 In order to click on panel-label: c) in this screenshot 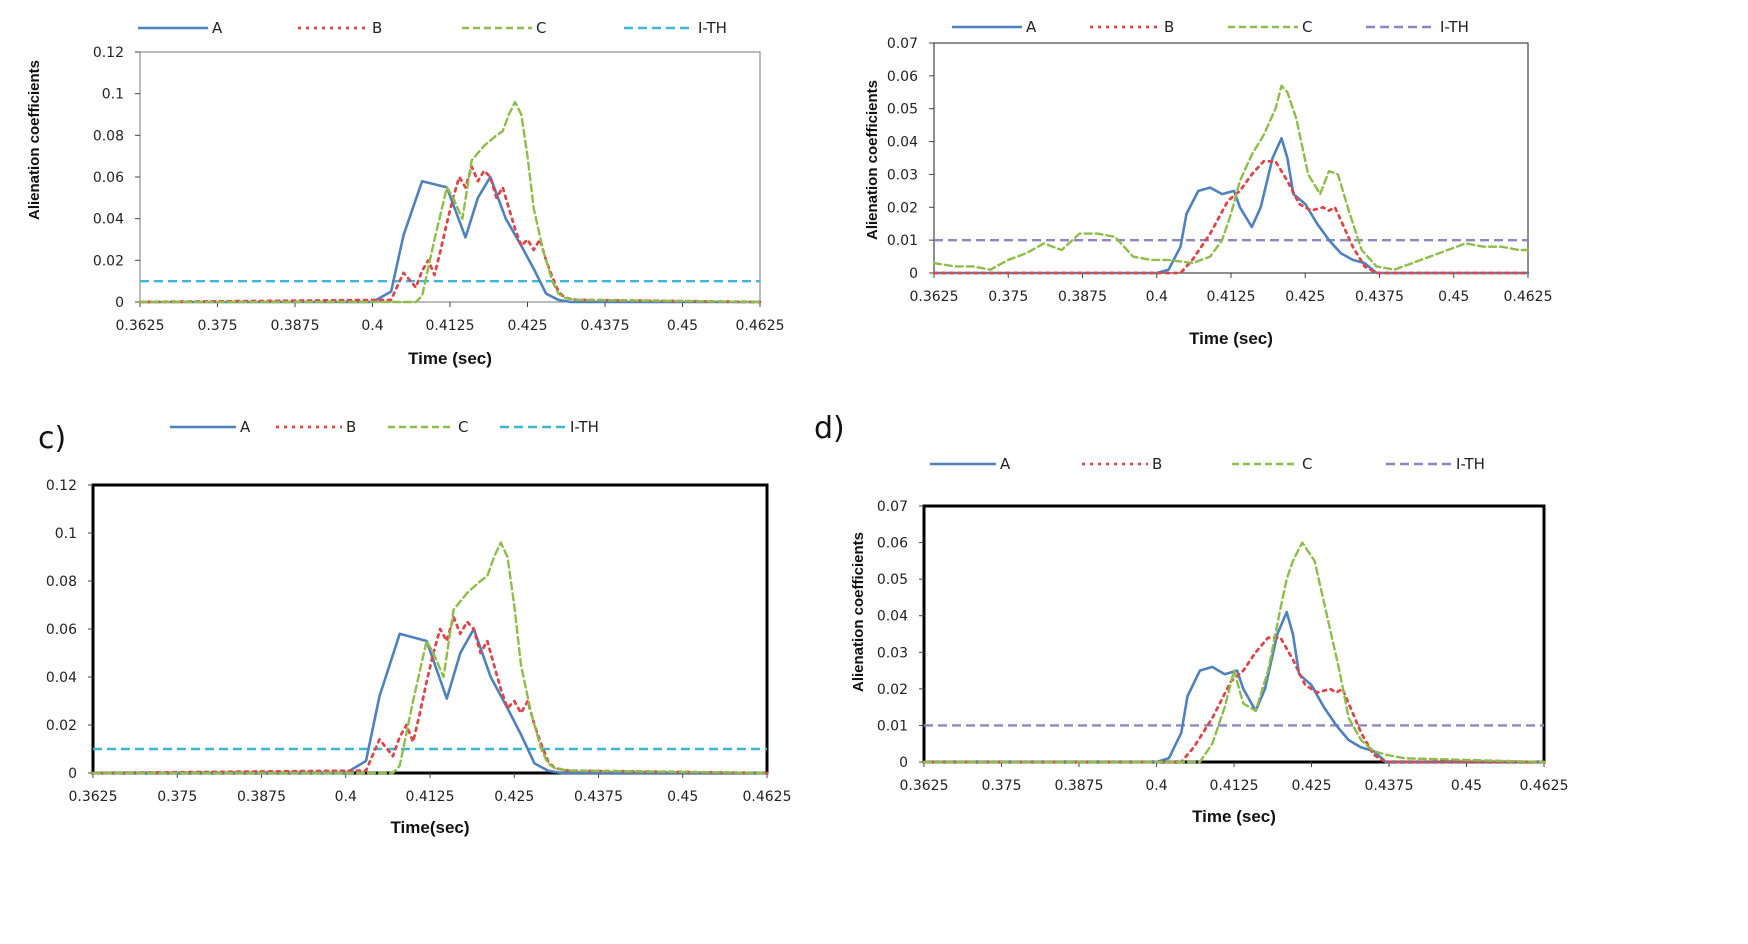, I will do `click(52, 438)`.